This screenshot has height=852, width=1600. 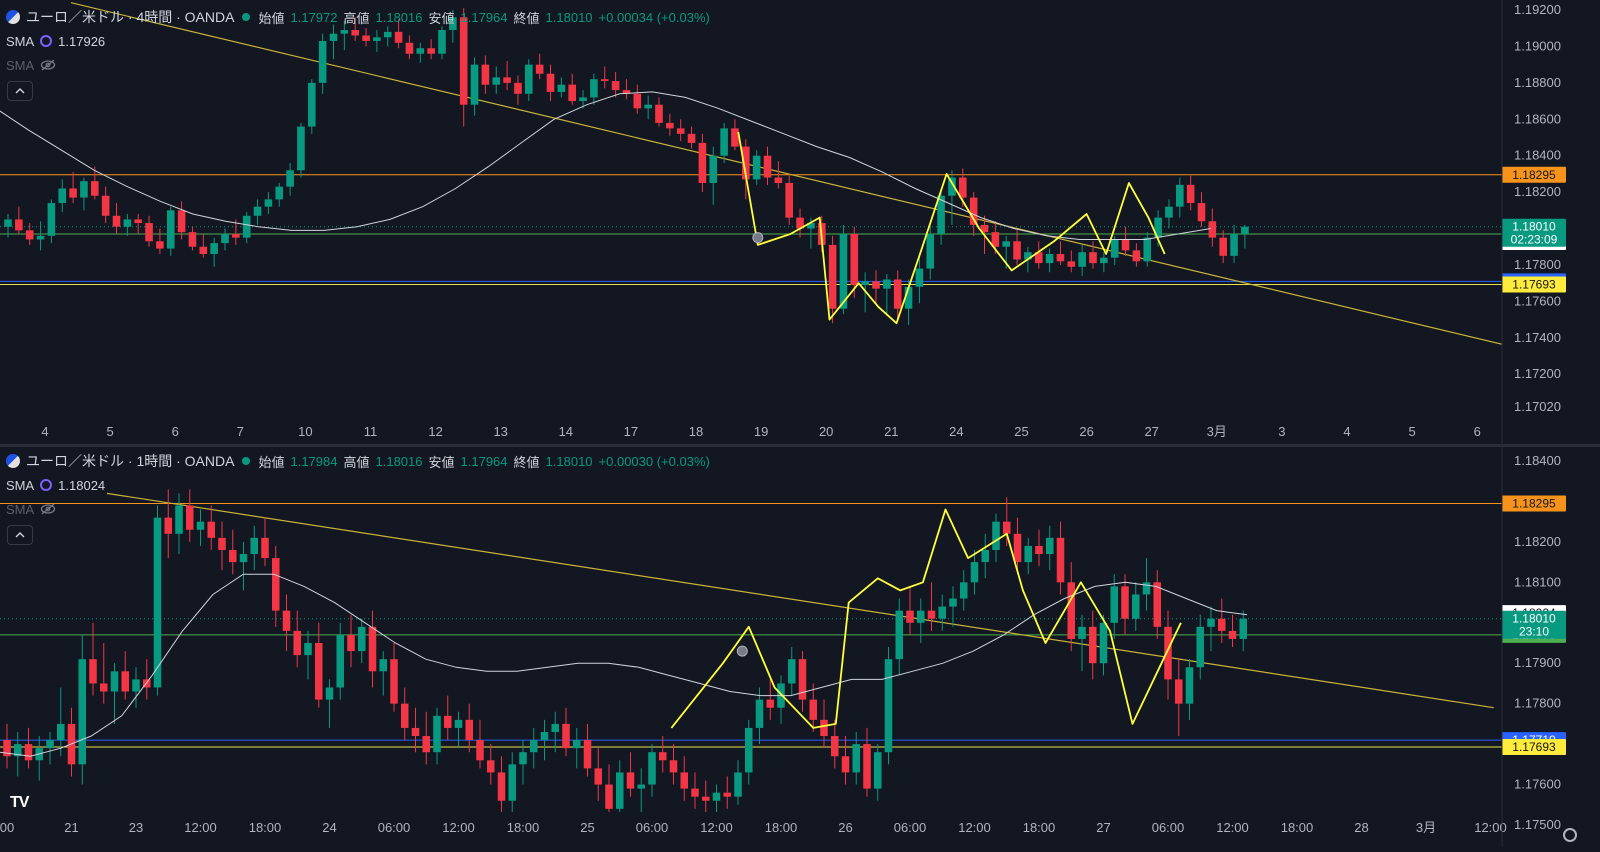 What do you see at coordinates (484, 17) in the screenshot?
I see `low-value: 1.17964` at bounding box center [484, 17].